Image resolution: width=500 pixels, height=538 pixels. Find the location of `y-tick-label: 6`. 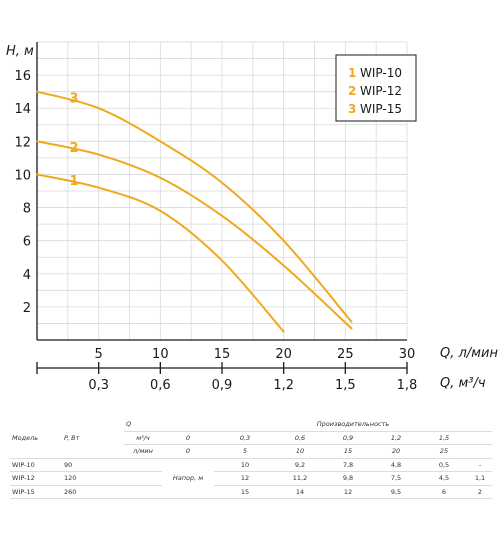

y-tick-label: 6 is located at coordinates (27, 242).